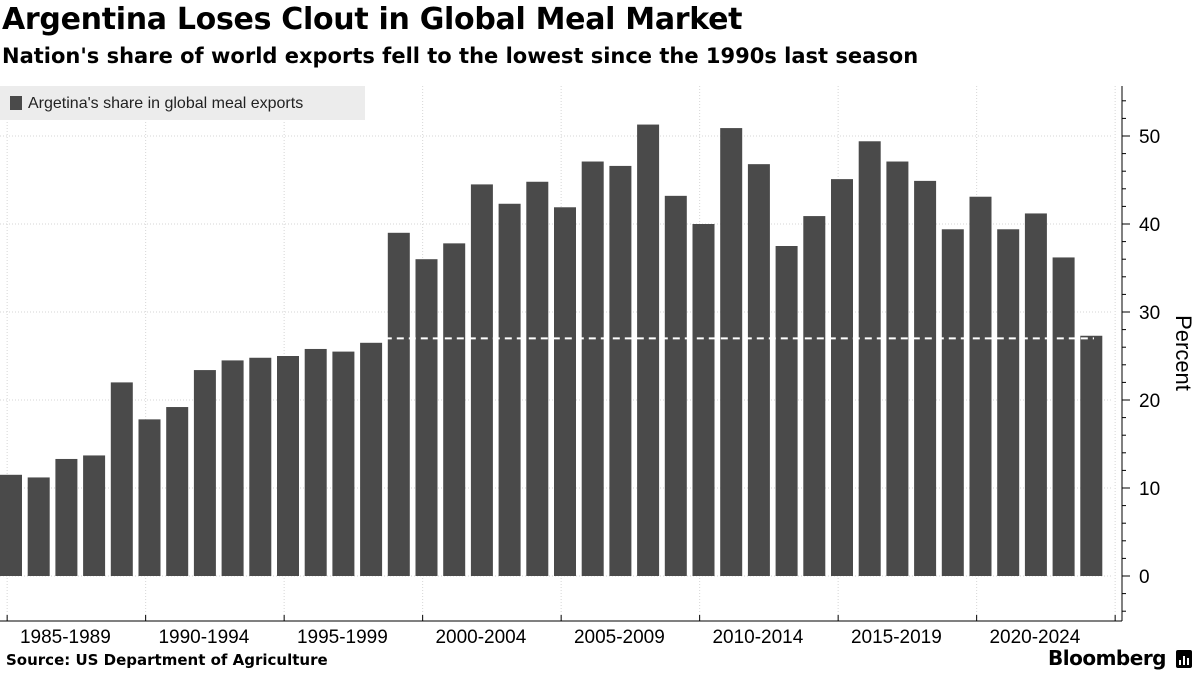 This screenshot has height=675, width=1200. What do you see at coordinates (16, 103) in the screenshot?
I see `legend-swatch` at bounding box center [16, 103].